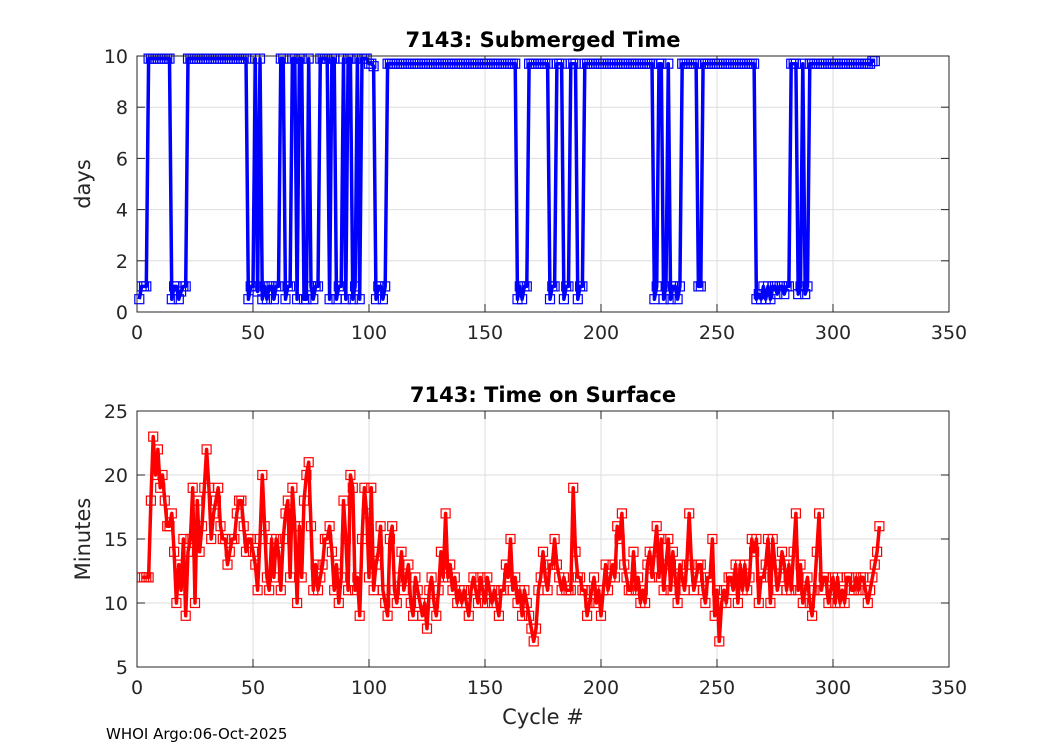 Image resolution: width=1050 pixels, height=750 pixels. I want to click on x-tick-label: 50, so click(253, 333).